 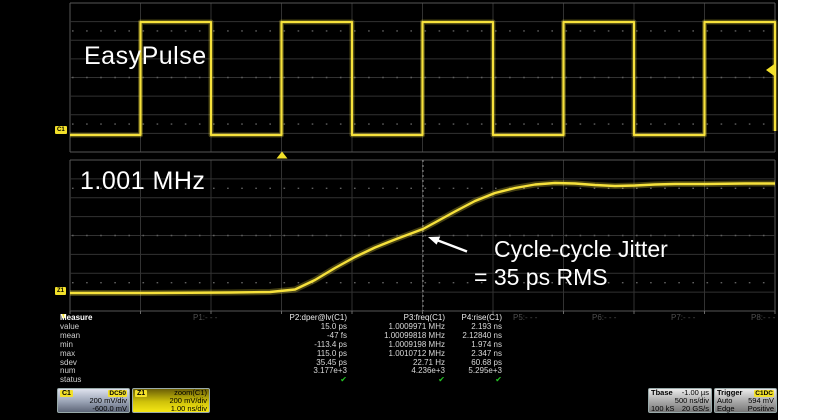 I want to click on measure-row-label: num, so click(x=68, y=371).